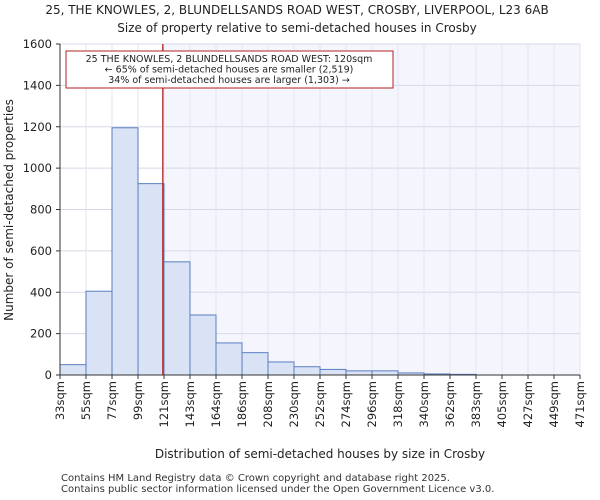  What do you see at coordinates (320, 404) in the screenshot?
I see `x-tick-label-252sqm: 252sqm` at bounding box center [320, 404].